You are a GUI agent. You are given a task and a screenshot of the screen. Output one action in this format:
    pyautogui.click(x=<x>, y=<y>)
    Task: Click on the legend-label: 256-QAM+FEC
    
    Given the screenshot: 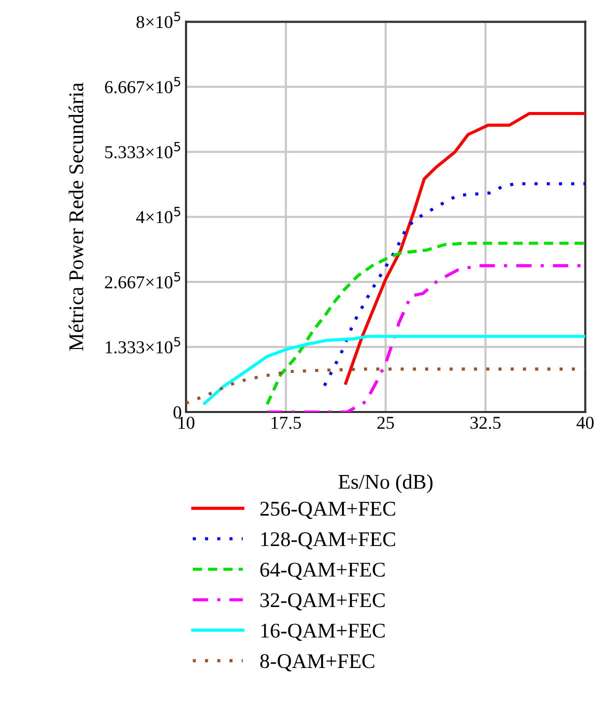 What is the action you would take?
    pyautogui.click(x=328, y=510)
    